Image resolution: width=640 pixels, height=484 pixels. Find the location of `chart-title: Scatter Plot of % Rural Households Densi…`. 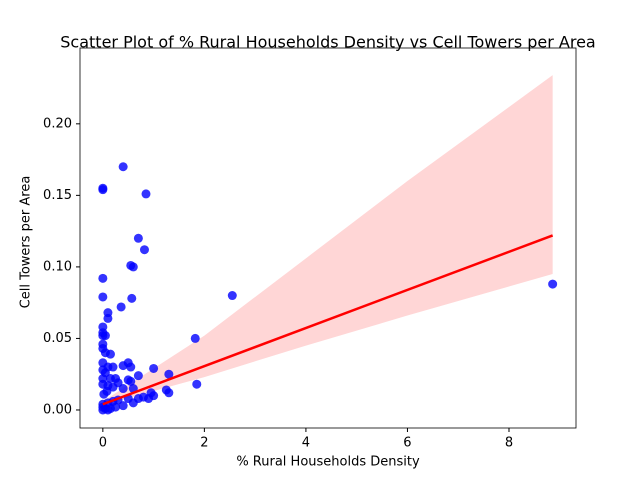

chart-title: Scatter Plot of % Rural Households Densi… is located at coordinates (327, 42).